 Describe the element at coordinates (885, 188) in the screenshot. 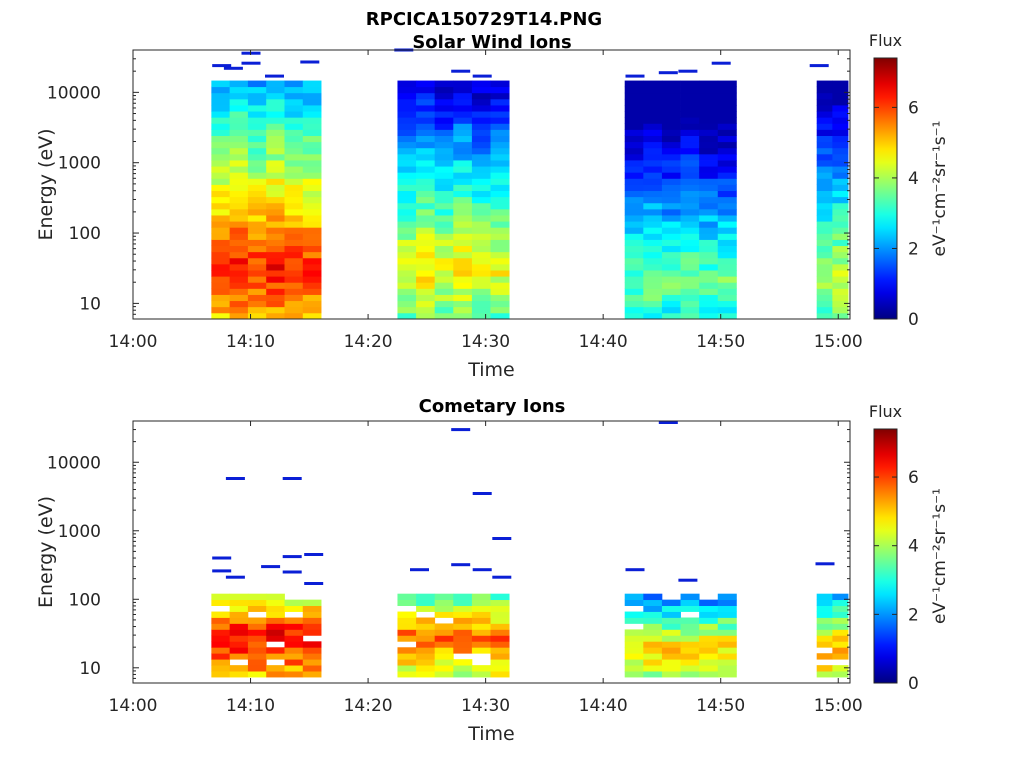

I see `colorbar-gradient` at that location.